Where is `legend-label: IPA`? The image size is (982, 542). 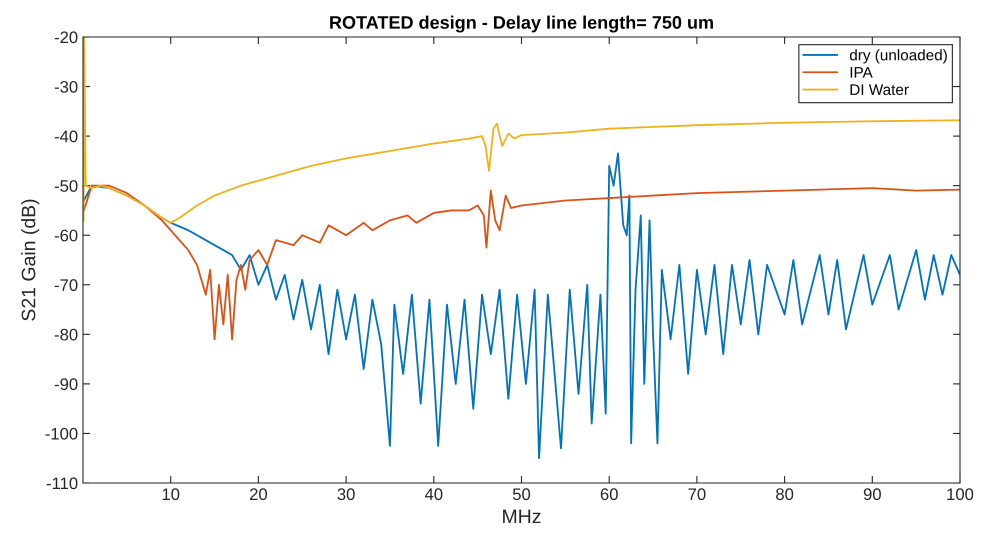 legend-label: IPA is located at coordinates (861, 72).